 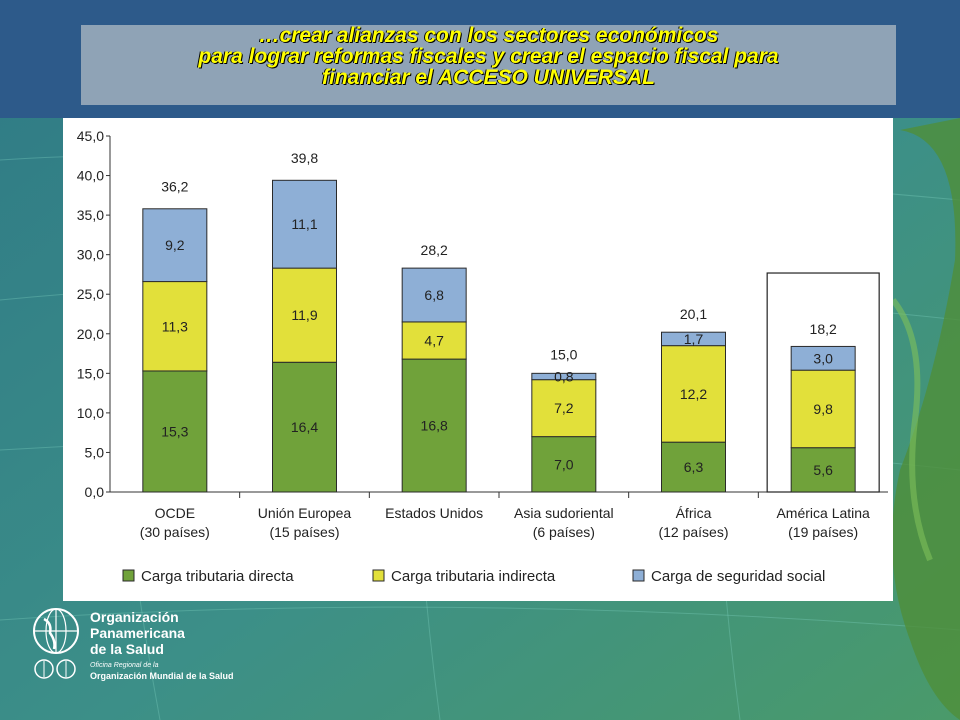 I want to click on y-tick-label: 15,0, so click(x=90, y=373).